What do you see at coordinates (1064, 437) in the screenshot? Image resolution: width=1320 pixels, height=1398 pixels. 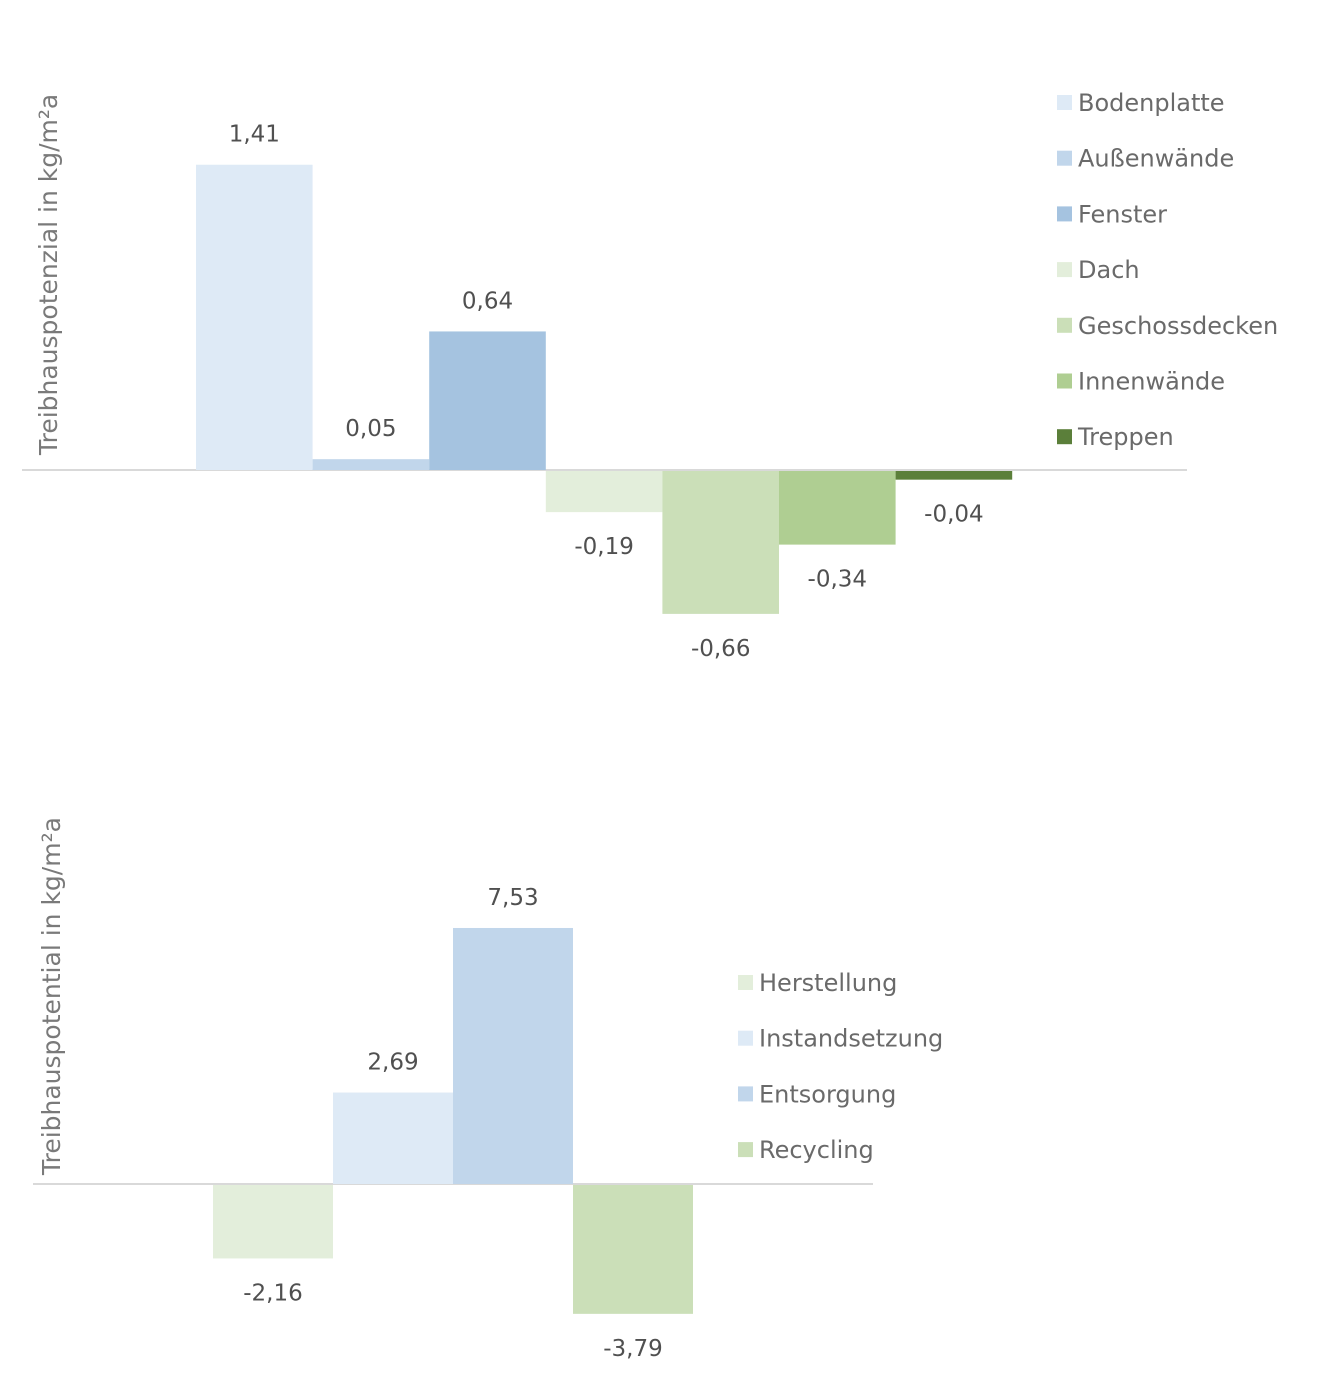 I see `legend-swatch-treppen` at bounding box center [1064, 437].